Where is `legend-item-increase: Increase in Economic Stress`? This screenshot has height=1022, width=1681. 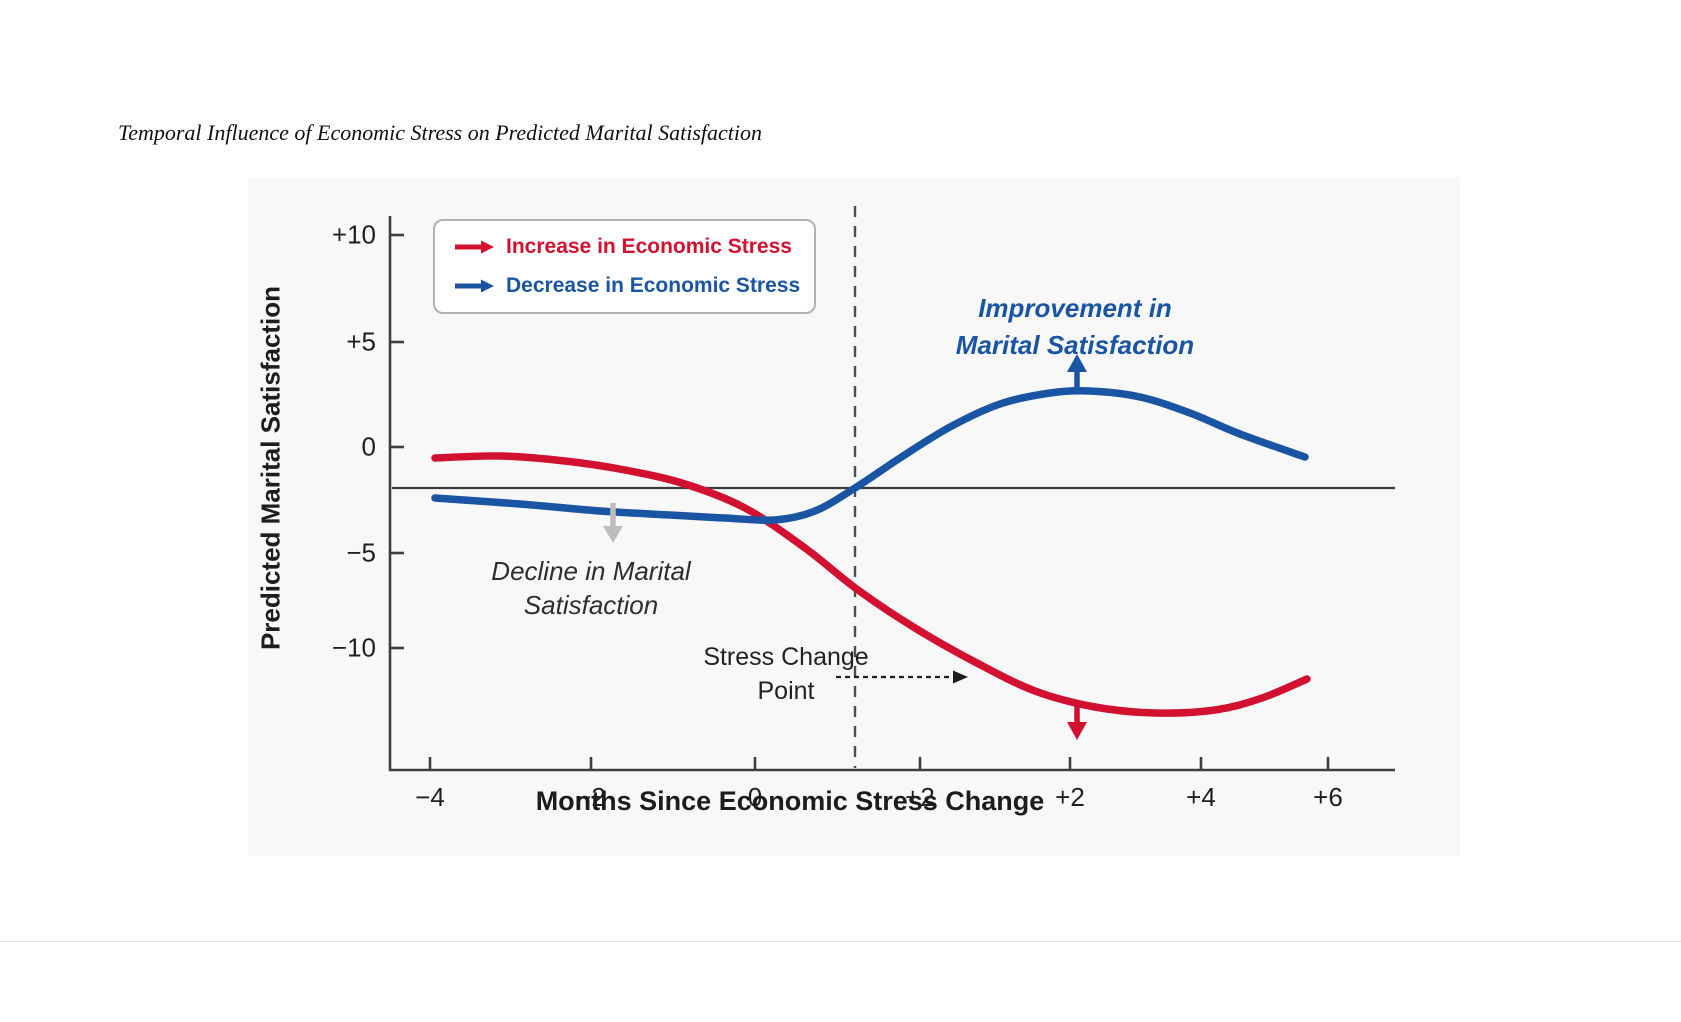 legend-item-increase: Increase in Economic Stress is located at coordinates (633, 247).